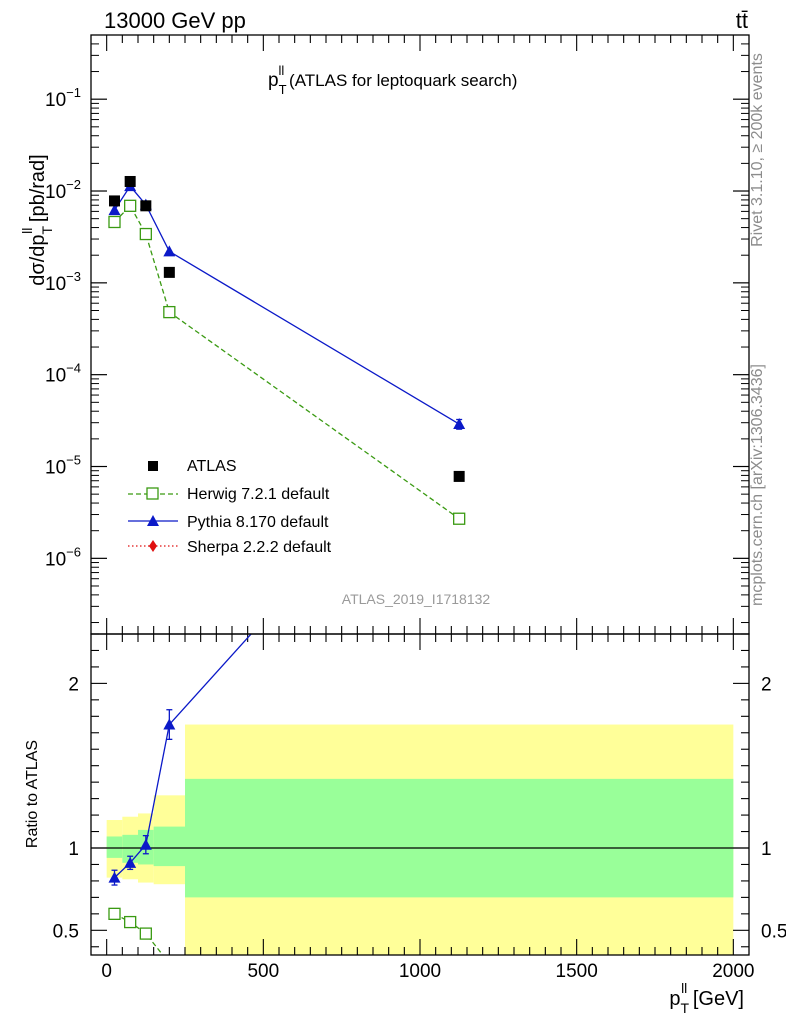 The height and width of the screenshot is (1024, 786). I want to click on header-right: tt̄, so click(742, 20).